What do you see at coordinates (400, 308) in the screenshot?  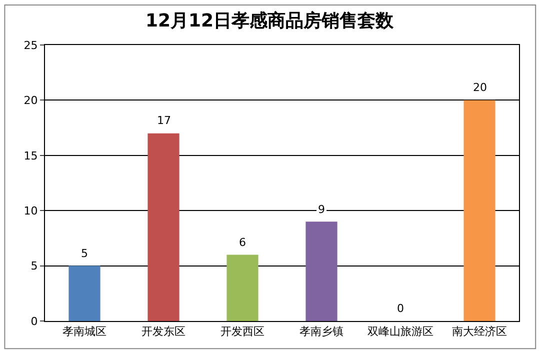 I see `data-label: 0` at bounding box center [400, 308].